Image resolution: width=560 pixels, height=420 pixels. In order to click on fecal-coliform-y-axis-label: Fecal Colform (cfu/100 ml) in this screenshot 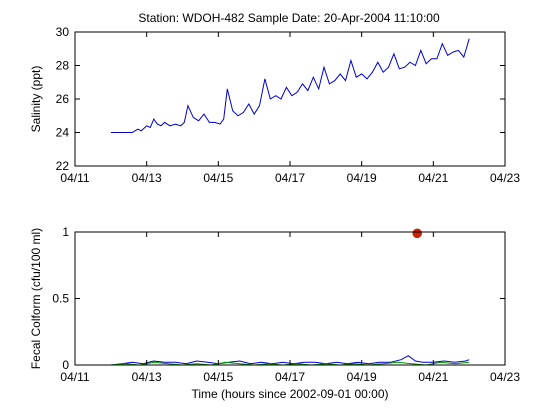, I will do `click(36, 298)`.